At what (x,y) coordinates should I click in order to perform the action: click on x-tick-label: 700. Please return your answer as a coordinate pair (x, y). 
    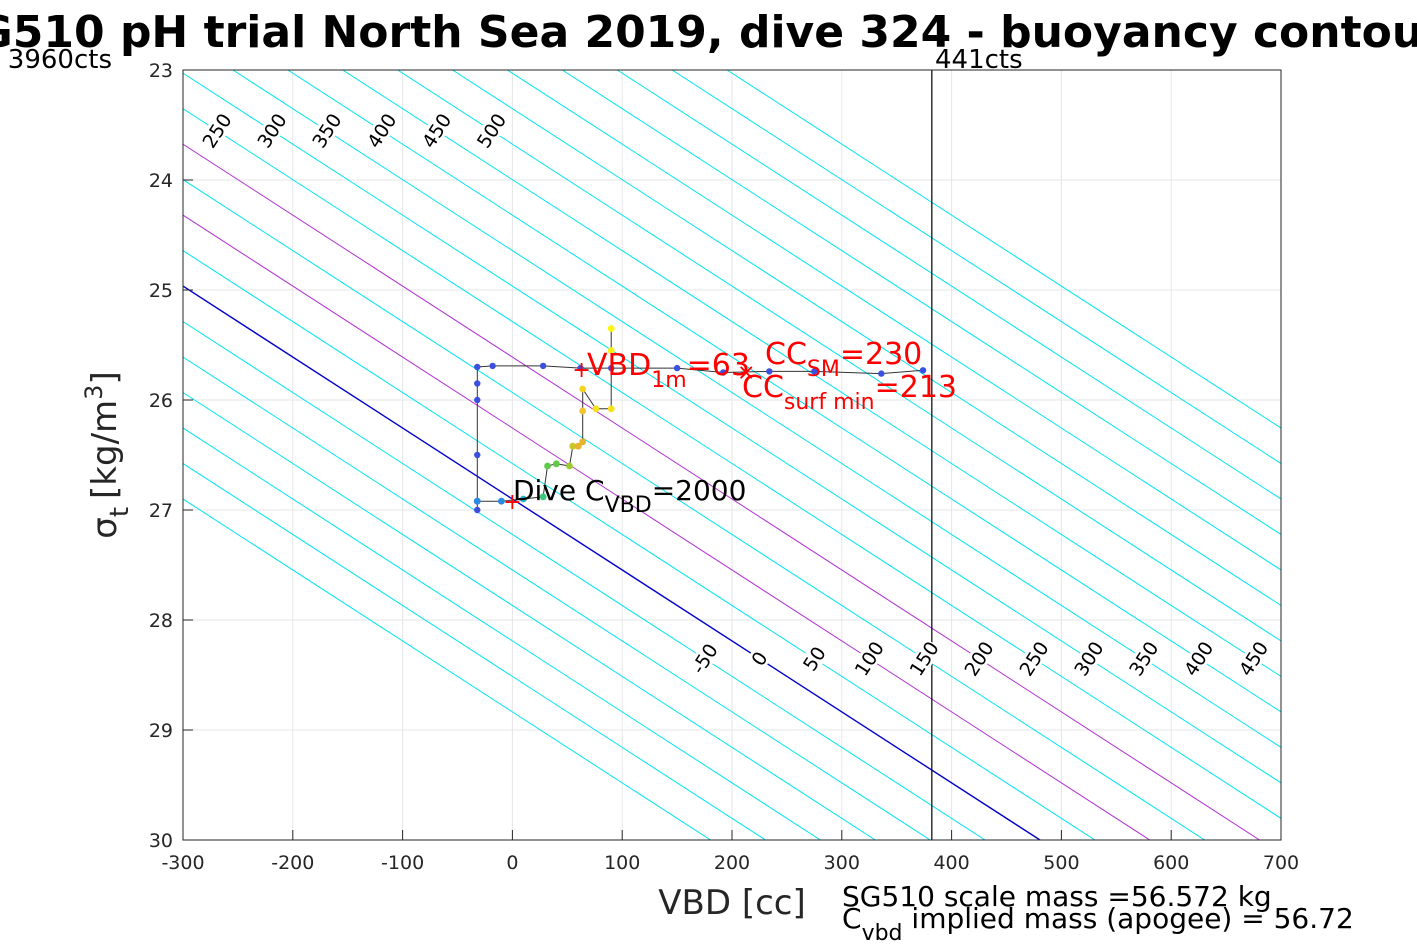
    Looking at the image, I should click on (1281, 863).